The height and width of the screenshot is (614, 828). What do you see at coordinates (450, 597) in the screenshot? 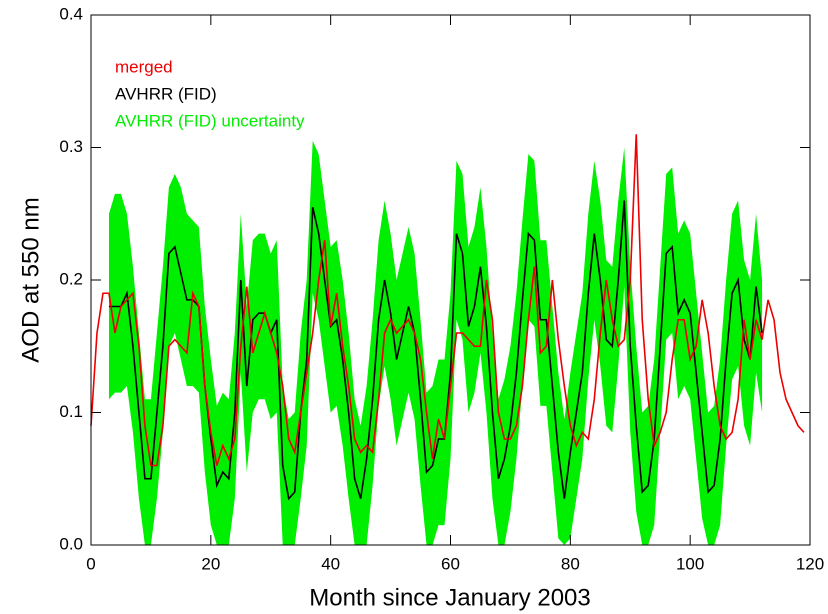
I see `x-axis-title: Month since January 2003` at bounding box center [450, 597].